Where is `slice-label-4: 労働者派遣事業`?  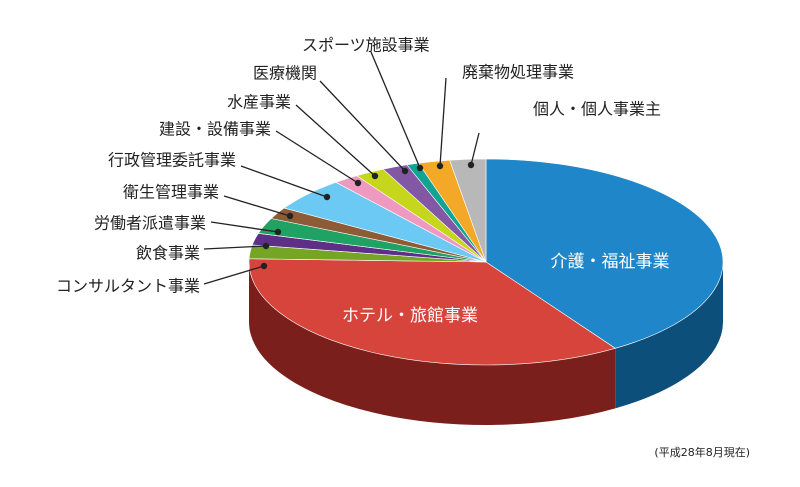 slice-label-4: 労働者派遣事業 is located at coordinates (150, 223).